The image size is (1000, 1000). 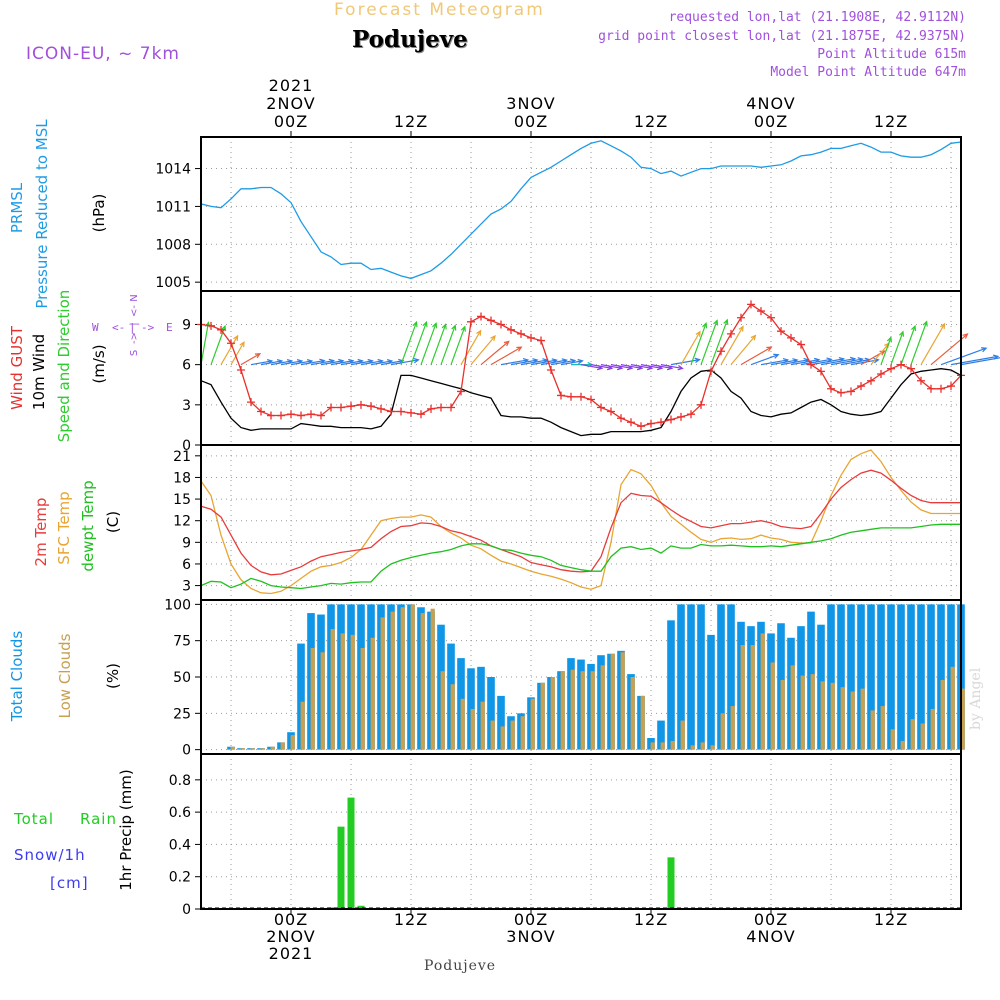 What do you see at coordinates (291, 953) in the screenshot?
I see `bottom-time-label: 2021` at bounding box center [291, 953].